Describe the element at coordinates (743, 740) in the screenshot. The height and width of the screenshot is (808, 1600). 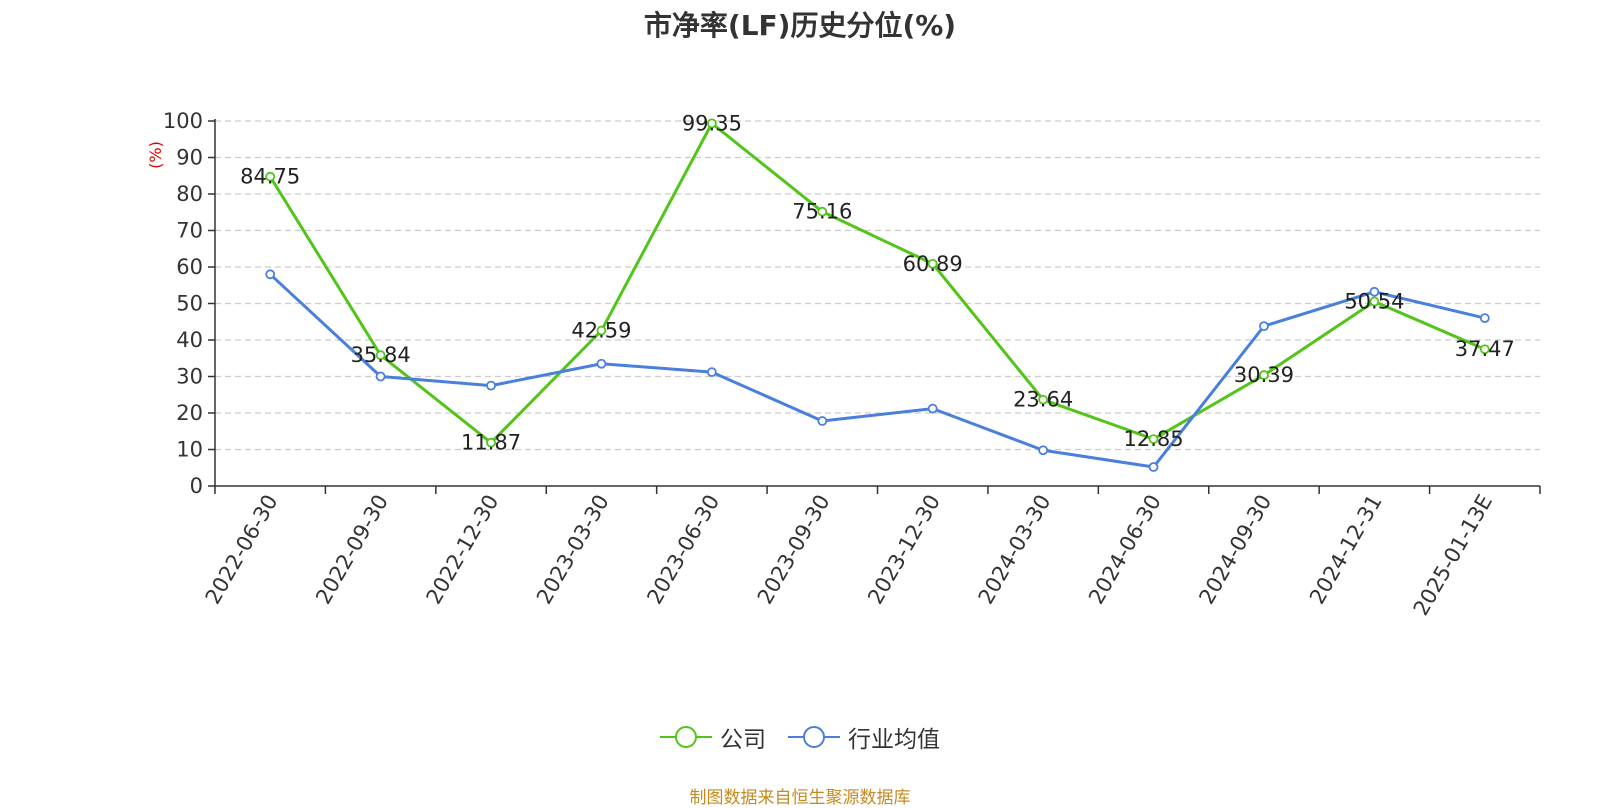
I see `legend-label-company: 公司` at that location.